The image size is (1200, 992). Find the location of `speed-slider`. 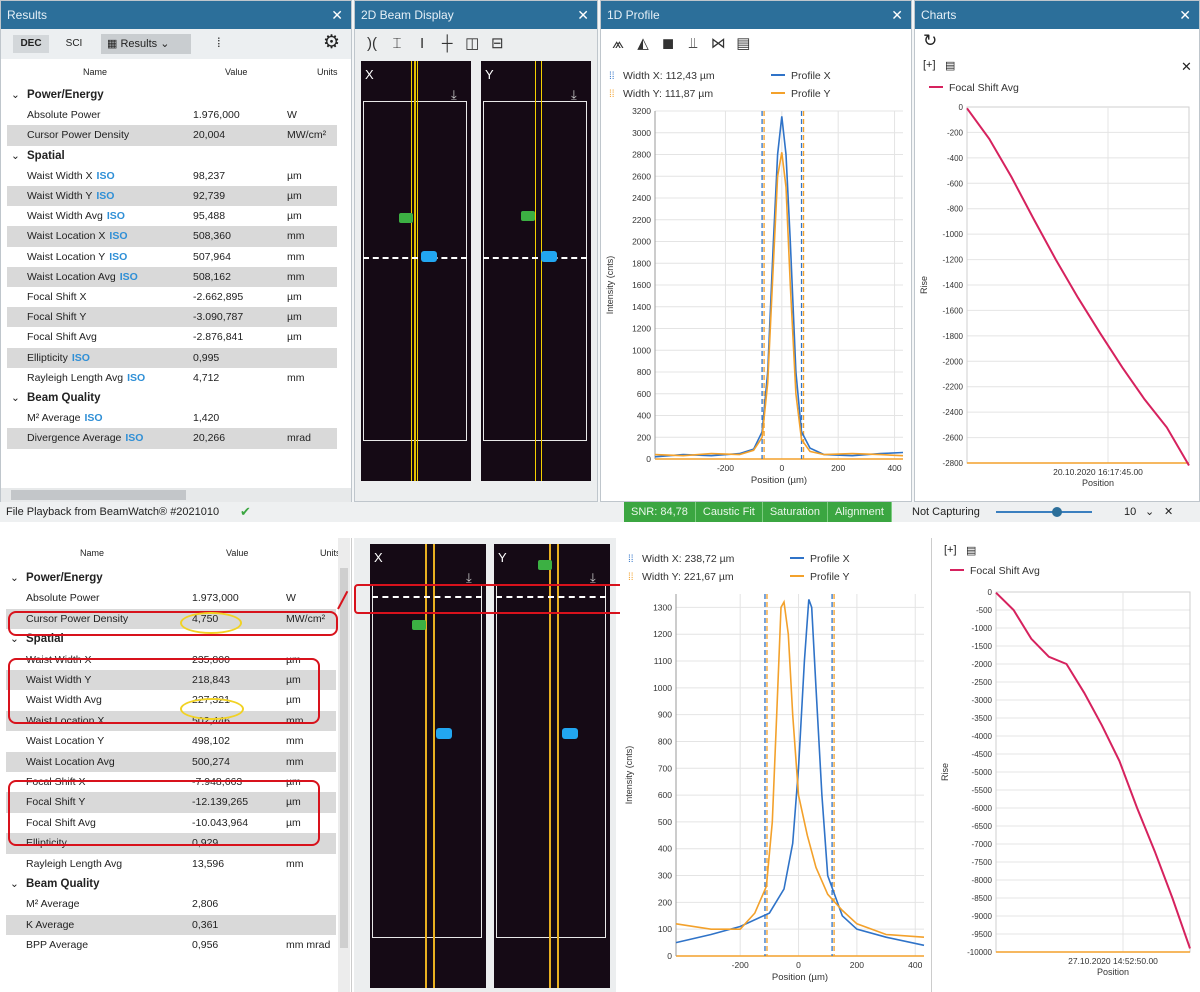

speed-slider is located at coordinates (1044, 512).